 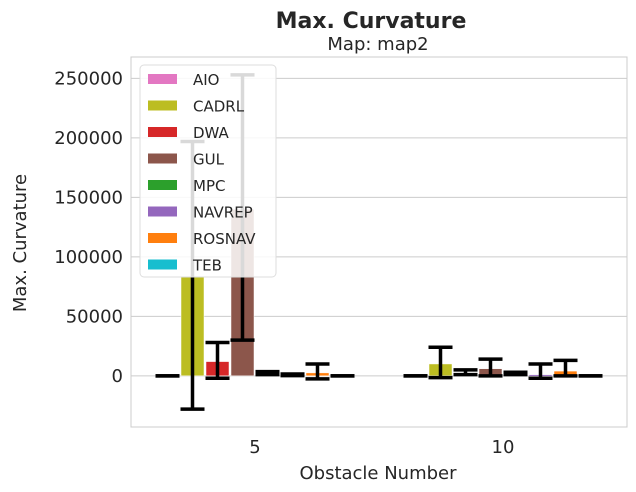 What do you see at coordinates (162, 158) in the screenshot?
I see `legend-swatch-gul` at bounding box center [162, 158].